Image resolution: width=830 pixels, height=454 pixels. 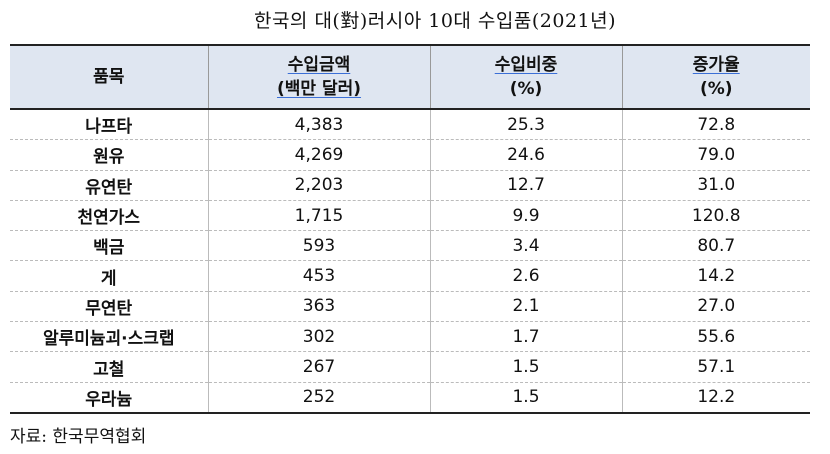 I want to click on cell-growth: 80.7, so click(x=715, y=246).